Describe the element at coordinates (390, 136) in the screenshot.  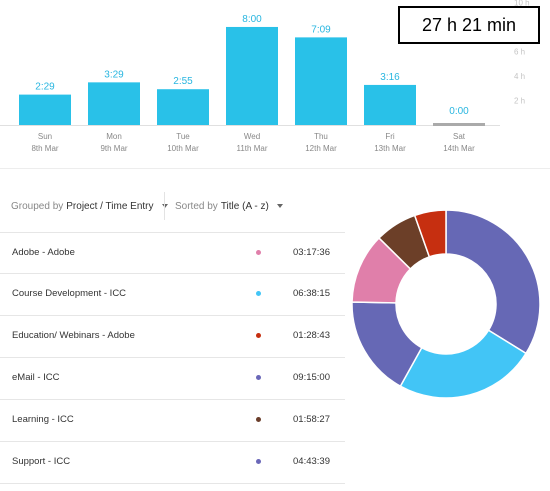
I see `x-tick-day: Fri` at that location.